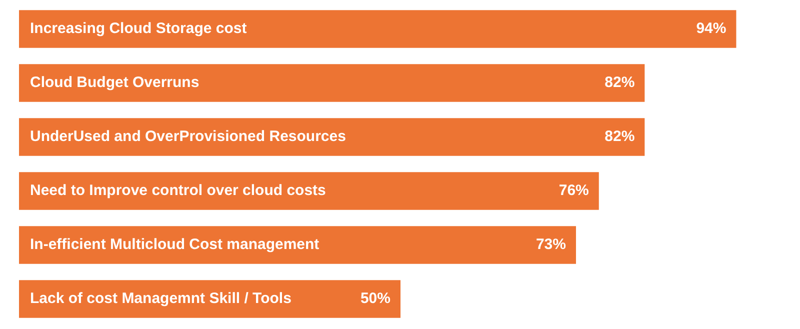 This screenshot has width=800, height=329. What do you see at coordinates (711, 29) in the screenshot?
I see `data-label: 94%` at bounding box center [711, 29].